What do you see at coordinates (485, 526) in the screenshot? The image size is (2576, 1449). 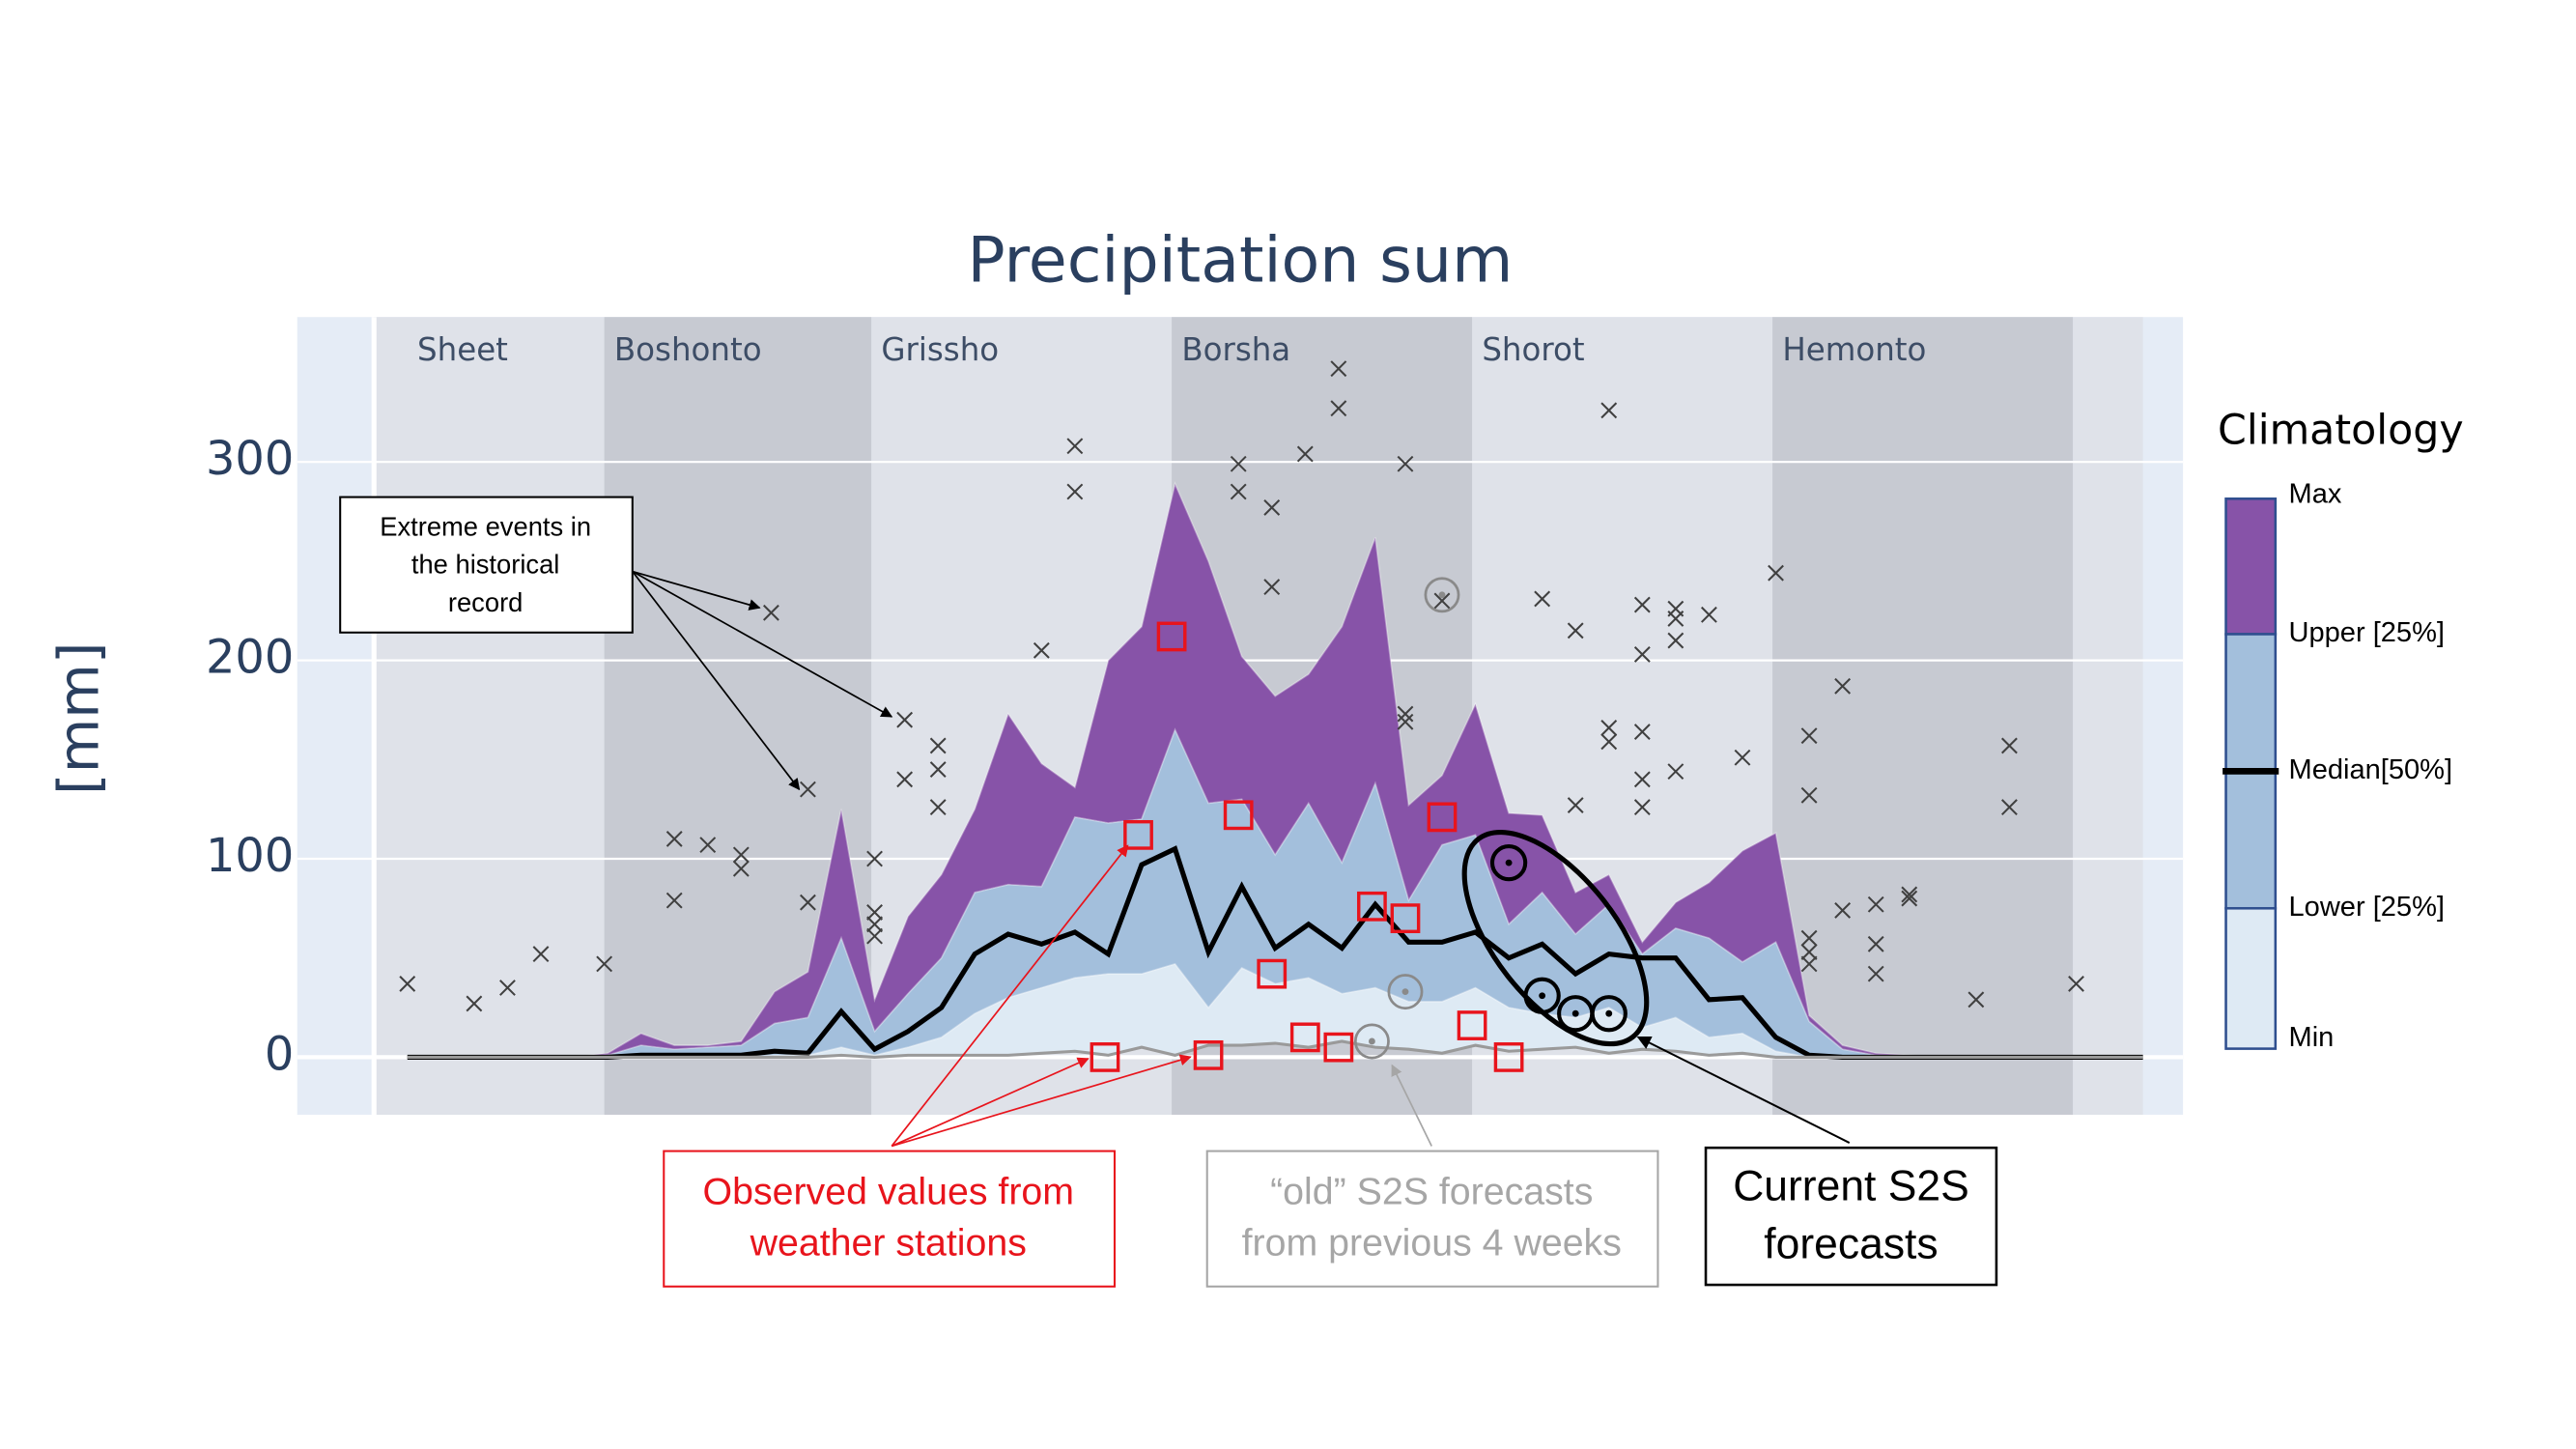 I see `annotation-text: Extreme events in` at bounding box center [485, 526].